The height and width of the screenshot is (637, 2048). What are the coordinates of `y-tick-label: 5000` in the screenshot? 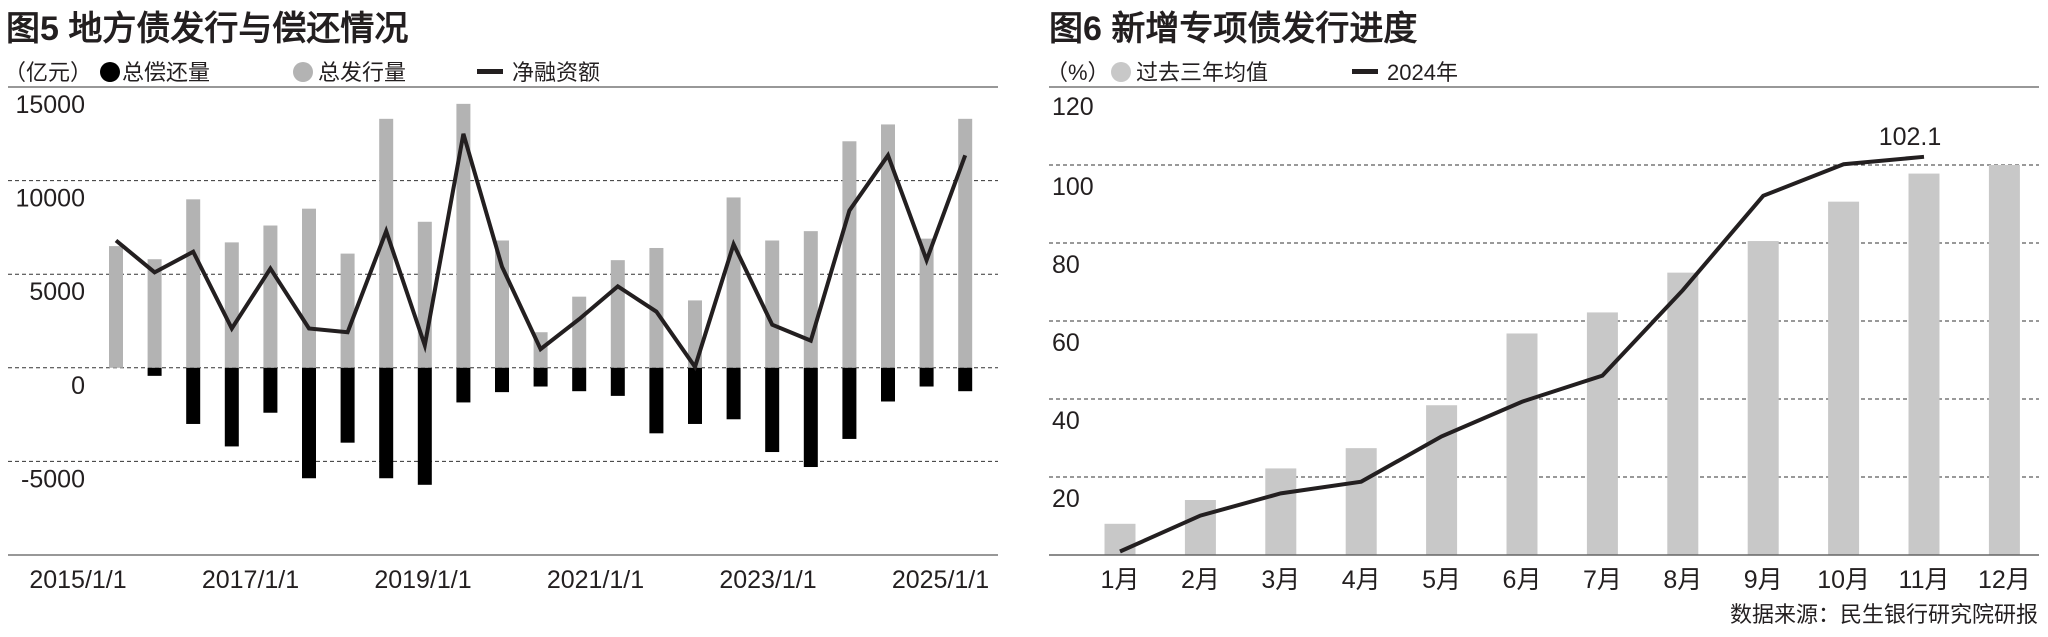 It's located at (57, 292).